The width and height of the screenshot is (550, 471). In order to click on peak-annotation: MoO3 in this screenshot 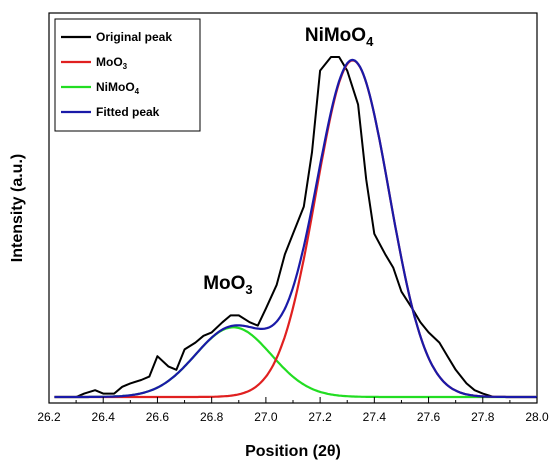, I will do `click(227, 285)`.